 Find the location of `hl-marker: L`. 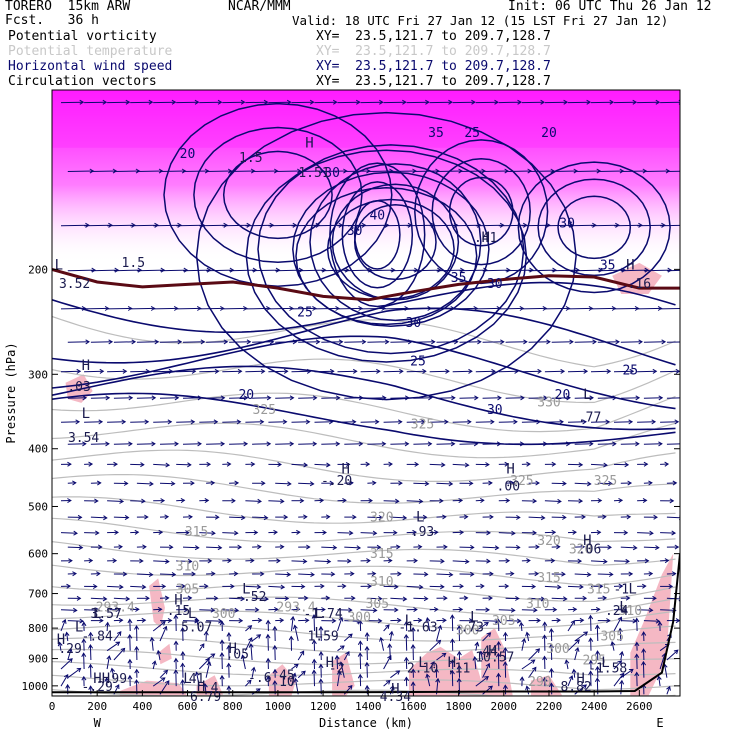

hl-marker: L is located at coordinates (97, 614).